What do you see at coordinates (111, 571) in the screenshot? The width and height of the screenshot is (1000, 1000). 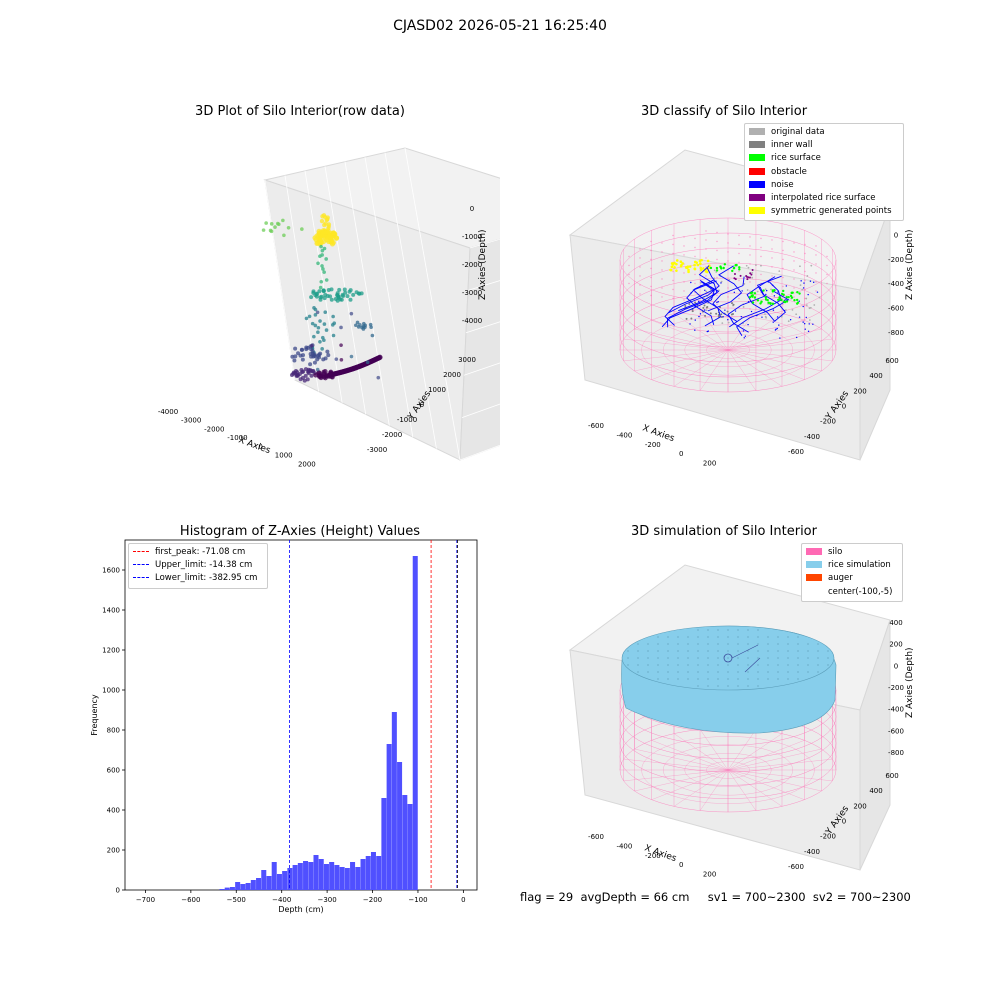 I see `plot3-y-tick-label: 1600` at bounding box center [111, 571].